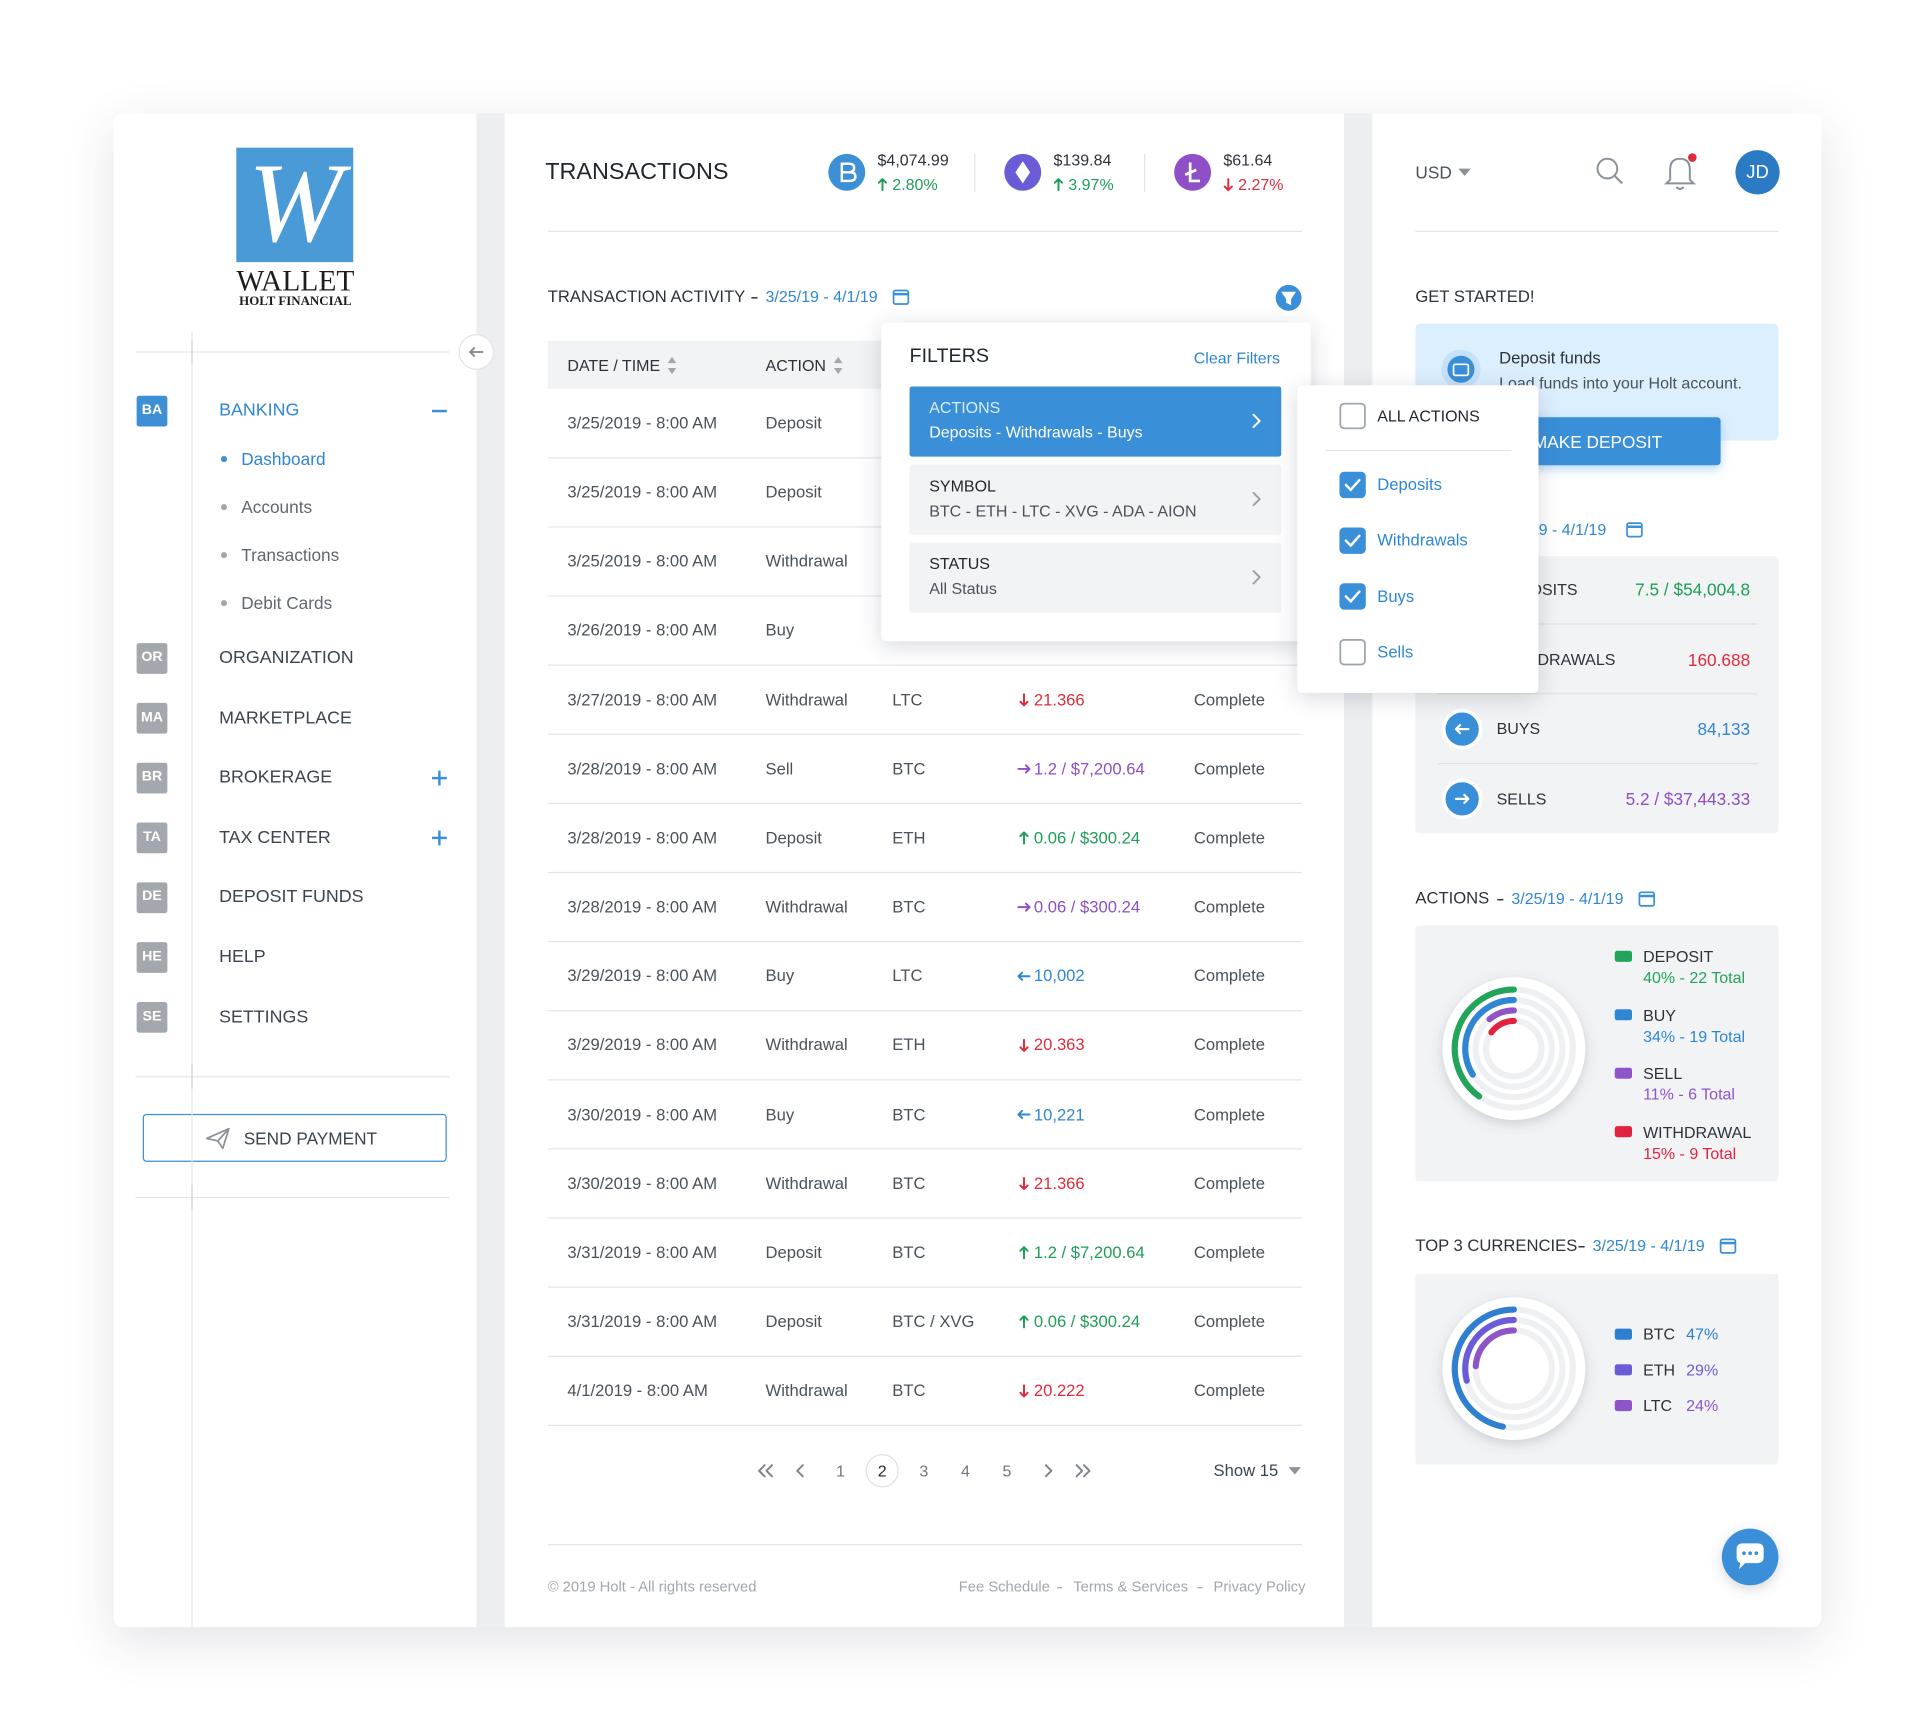  Describe the element at coordinates (1693, 589) in the screenshot. I see `summary-value: 7.5 / $54,004.8` at that location.